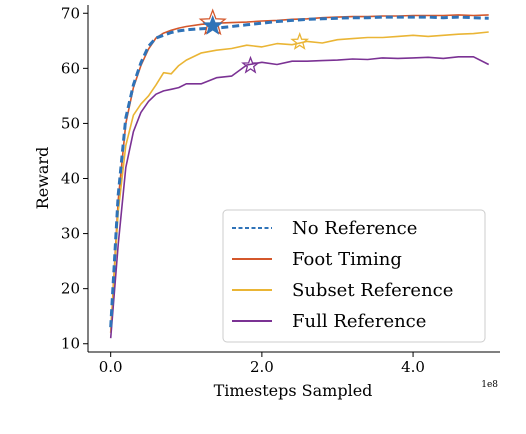  I want to click on best-star-no-reference, so click(213, 25).